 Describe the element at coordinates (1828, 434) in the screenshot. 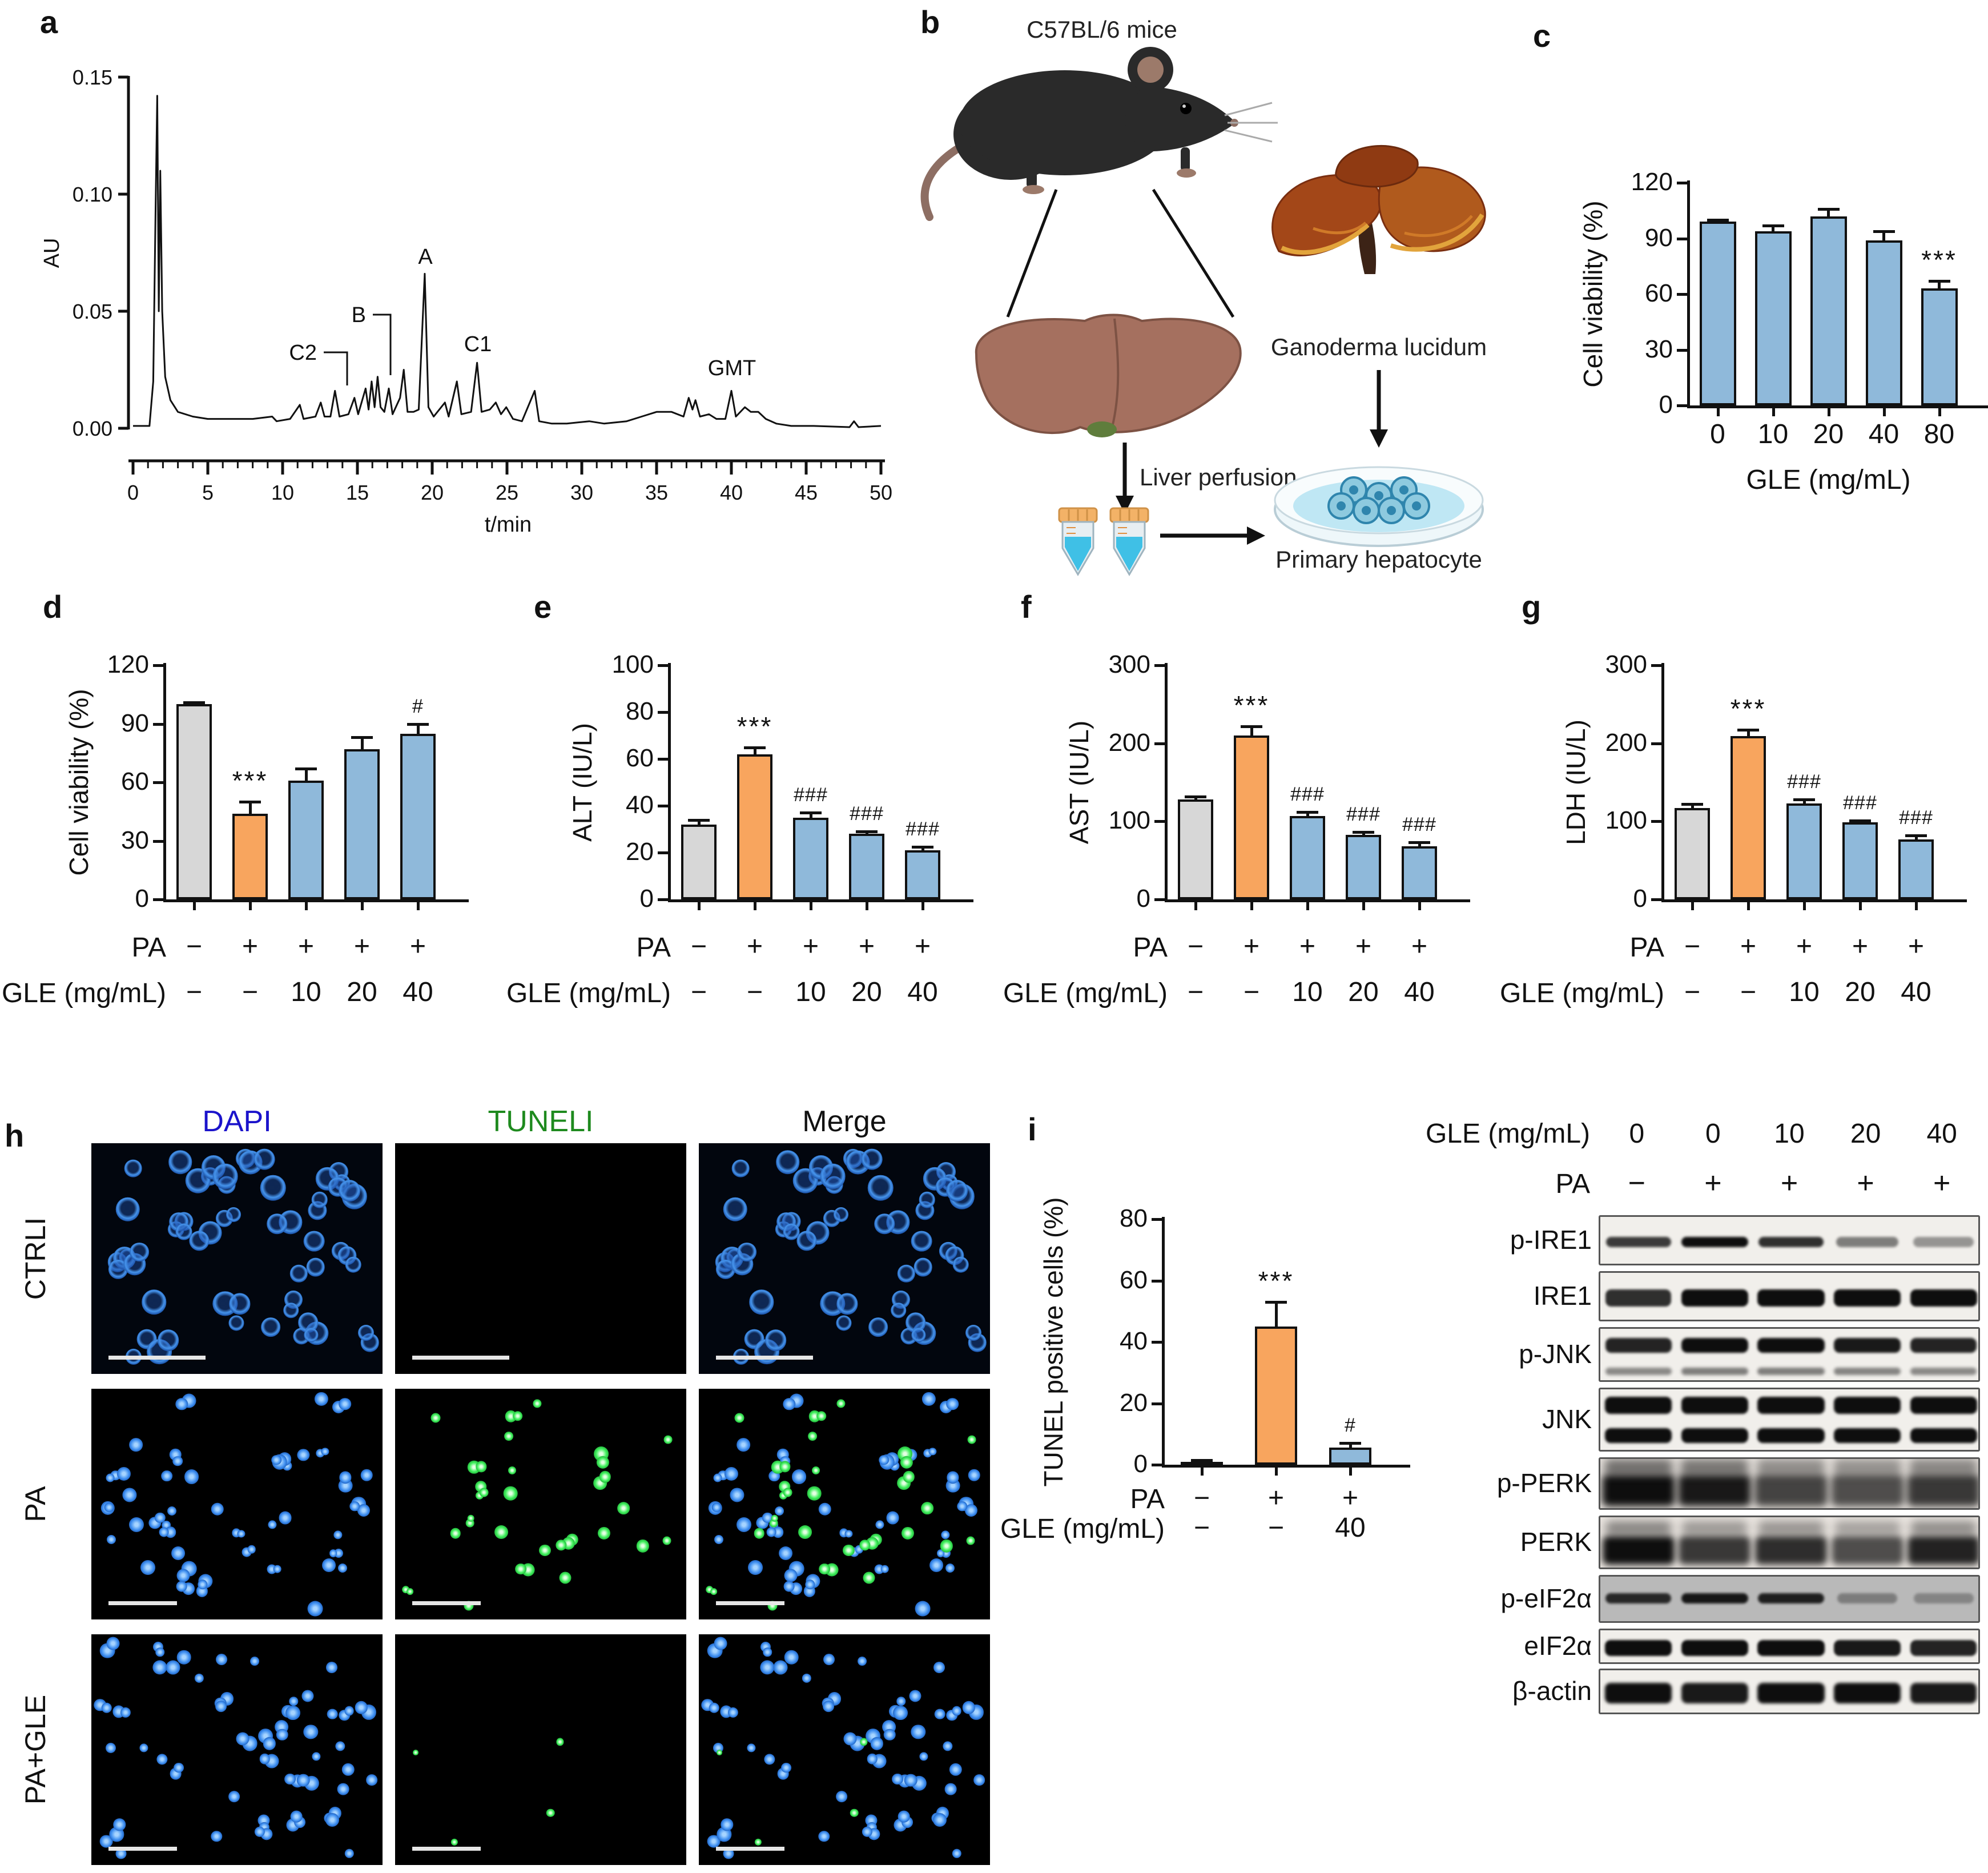

I see `x-tick-label: 20` at that location.